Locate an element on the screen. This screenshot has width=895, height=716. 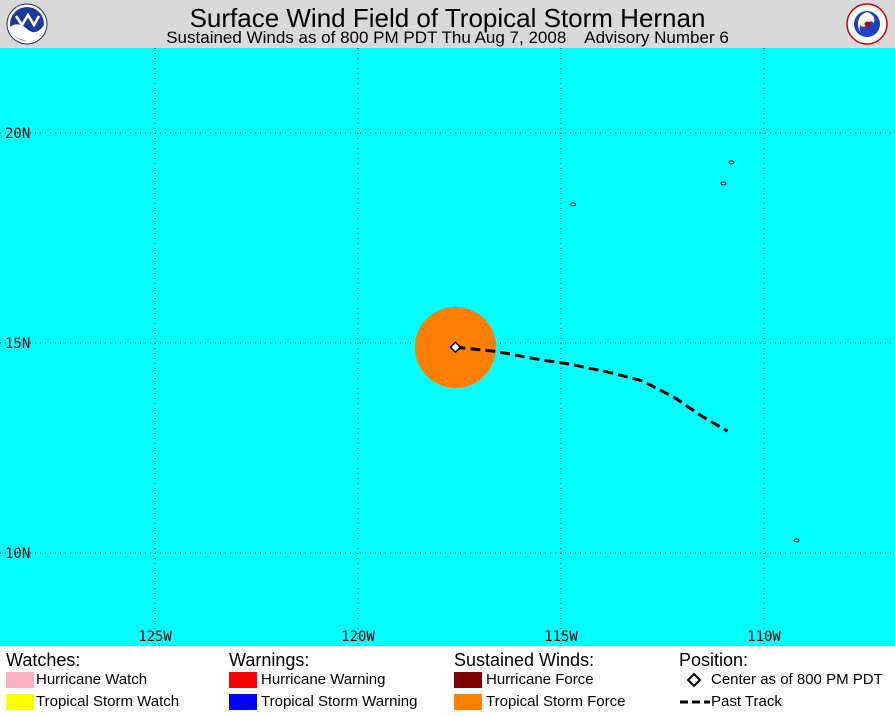
legend-sustained-winds-heading: Sustained Winds: is located at coordinates (524, 660).